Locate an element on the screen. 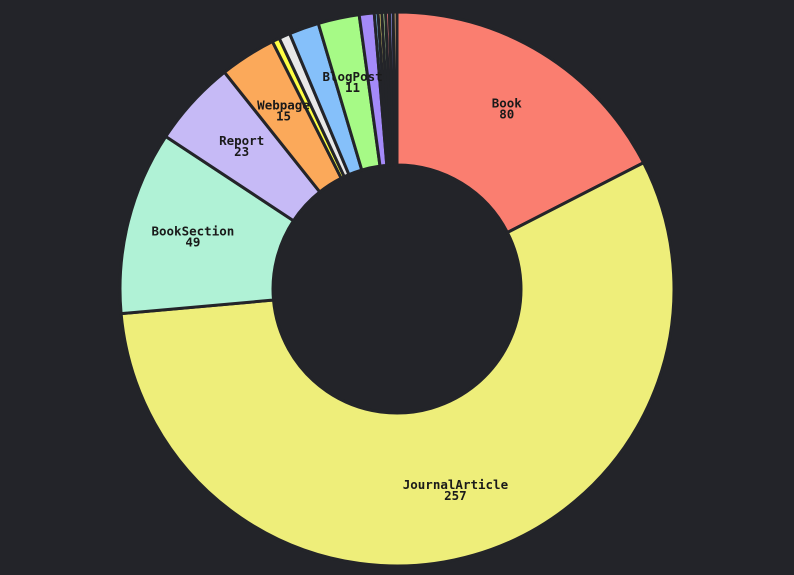  slice-label-booksection: BookSection is located at coordinates (192, 231).